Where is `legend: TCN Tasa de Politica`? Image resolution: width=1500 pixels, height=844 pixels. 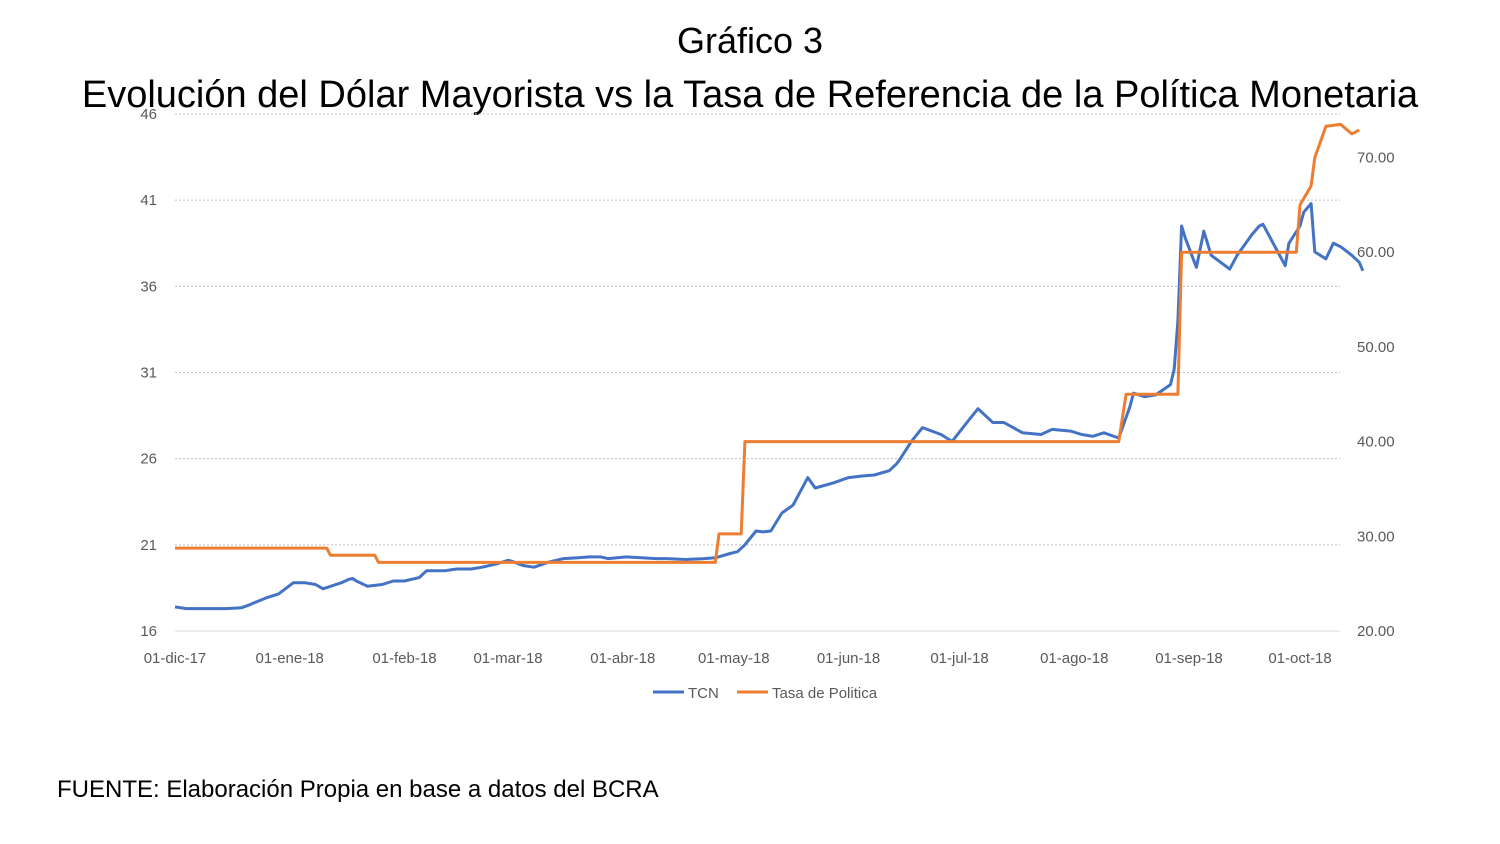
legend: TCN Tasa de Politica is located at coordinates (765, 693).